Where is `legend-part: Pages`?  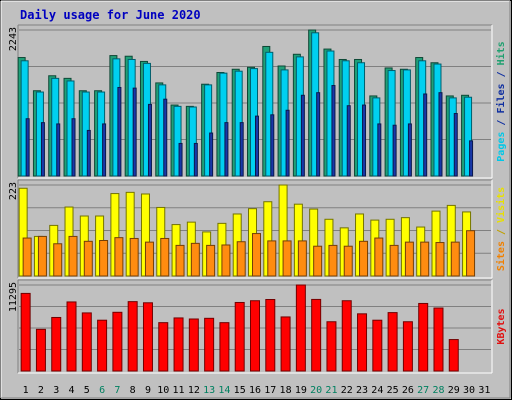
legend-part: Pages is located at coordinates (501, 147).